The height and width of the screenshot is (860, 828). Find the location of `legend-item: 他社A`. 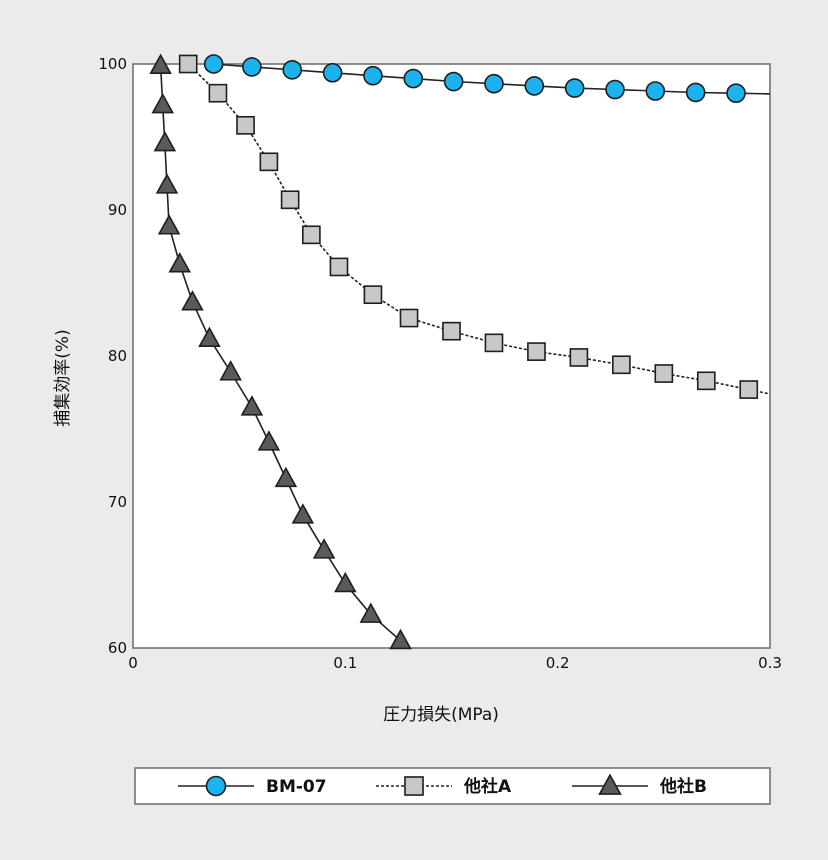

legend-item: 他社A is located at coordinates (444, 786).